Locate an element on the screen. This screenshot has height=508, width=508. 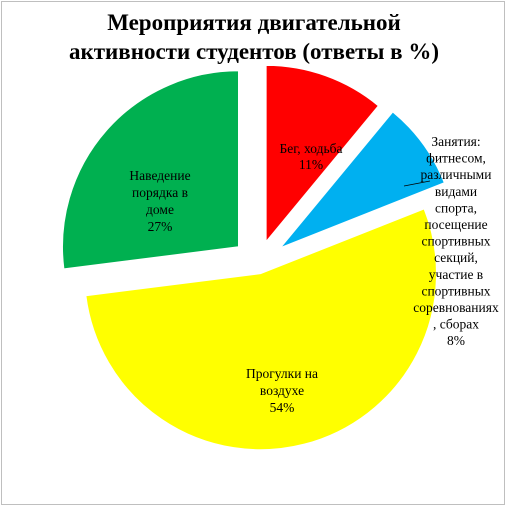
slice-label-4: Наведение порядка в доме 27% is located at coordinates (159, 201).